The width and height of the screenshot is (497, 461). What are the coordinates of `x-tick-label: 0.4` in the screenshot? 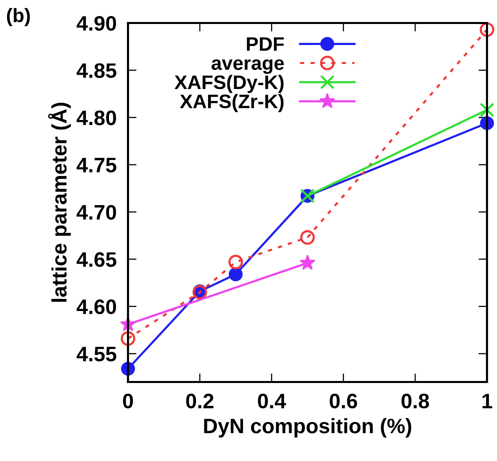 It's located at (272, 401).